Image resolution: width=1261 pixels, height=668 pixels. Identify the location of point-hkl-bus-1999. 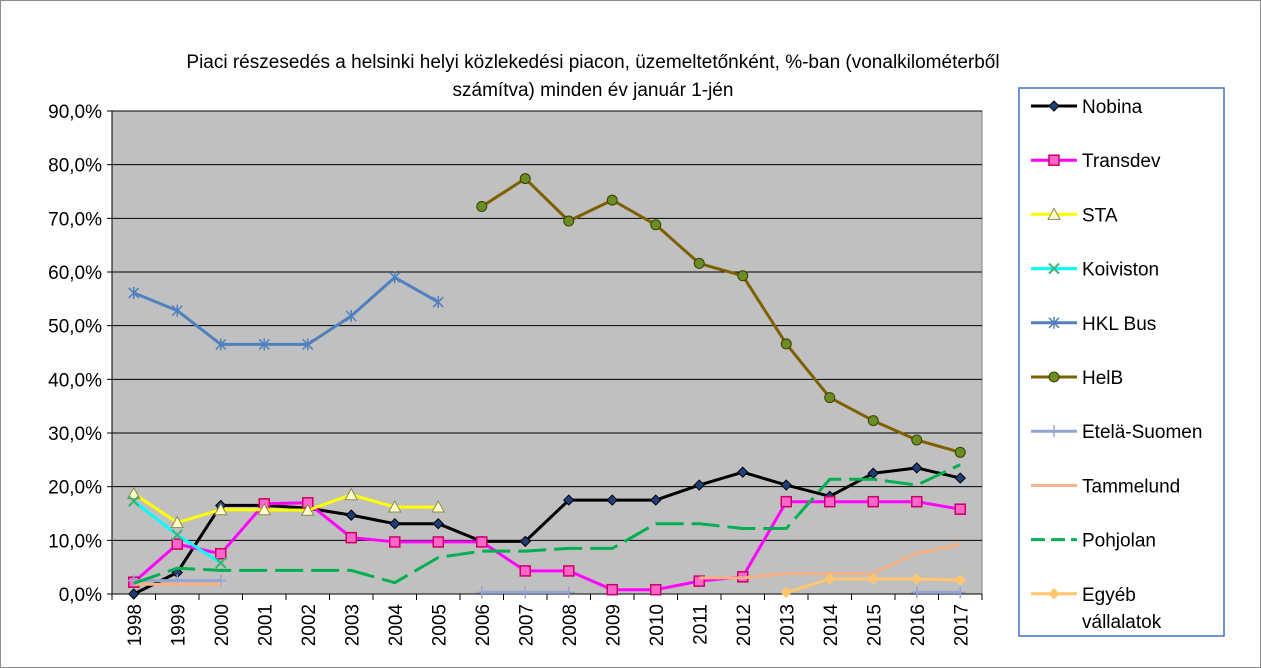
(177, 310).